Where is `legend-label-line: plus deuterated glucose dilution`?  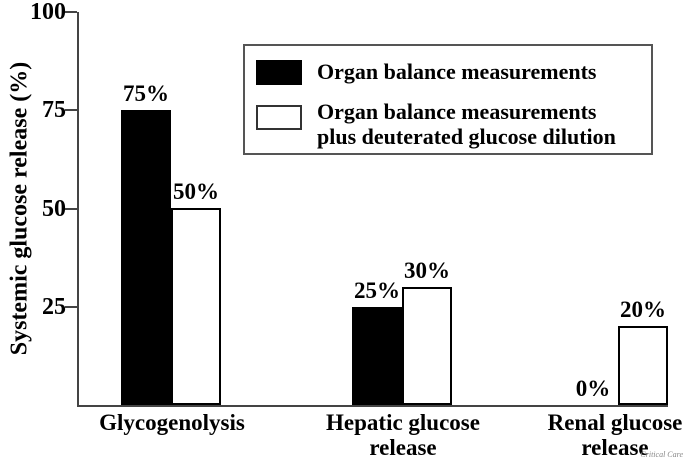
legend-label-line: plus deuterated glucose dilution is located at coordinates (466, 136).